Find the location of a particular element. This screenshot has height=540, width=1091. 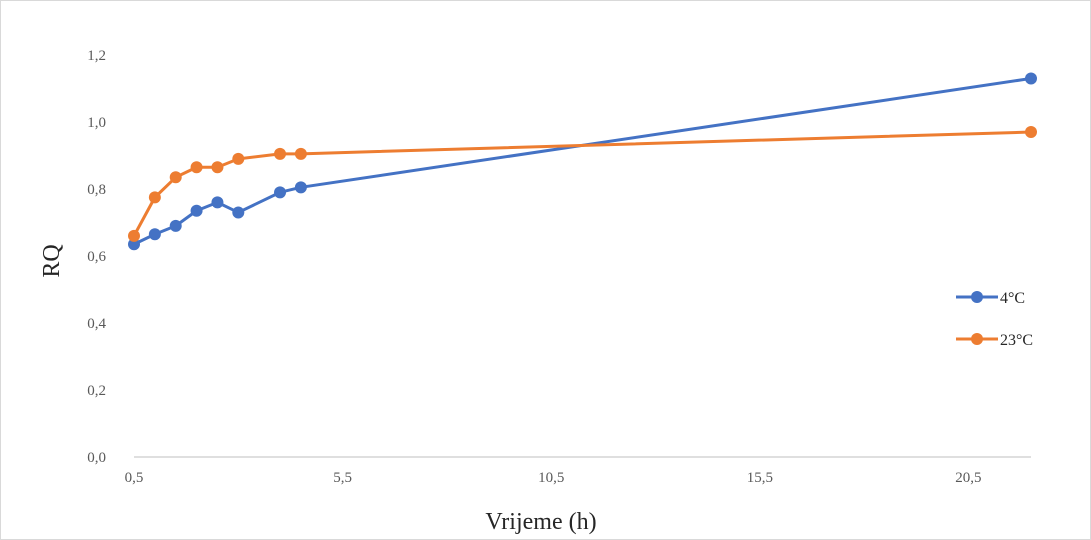

legend: 4°C 23°C is located at coordinates (994, 319).